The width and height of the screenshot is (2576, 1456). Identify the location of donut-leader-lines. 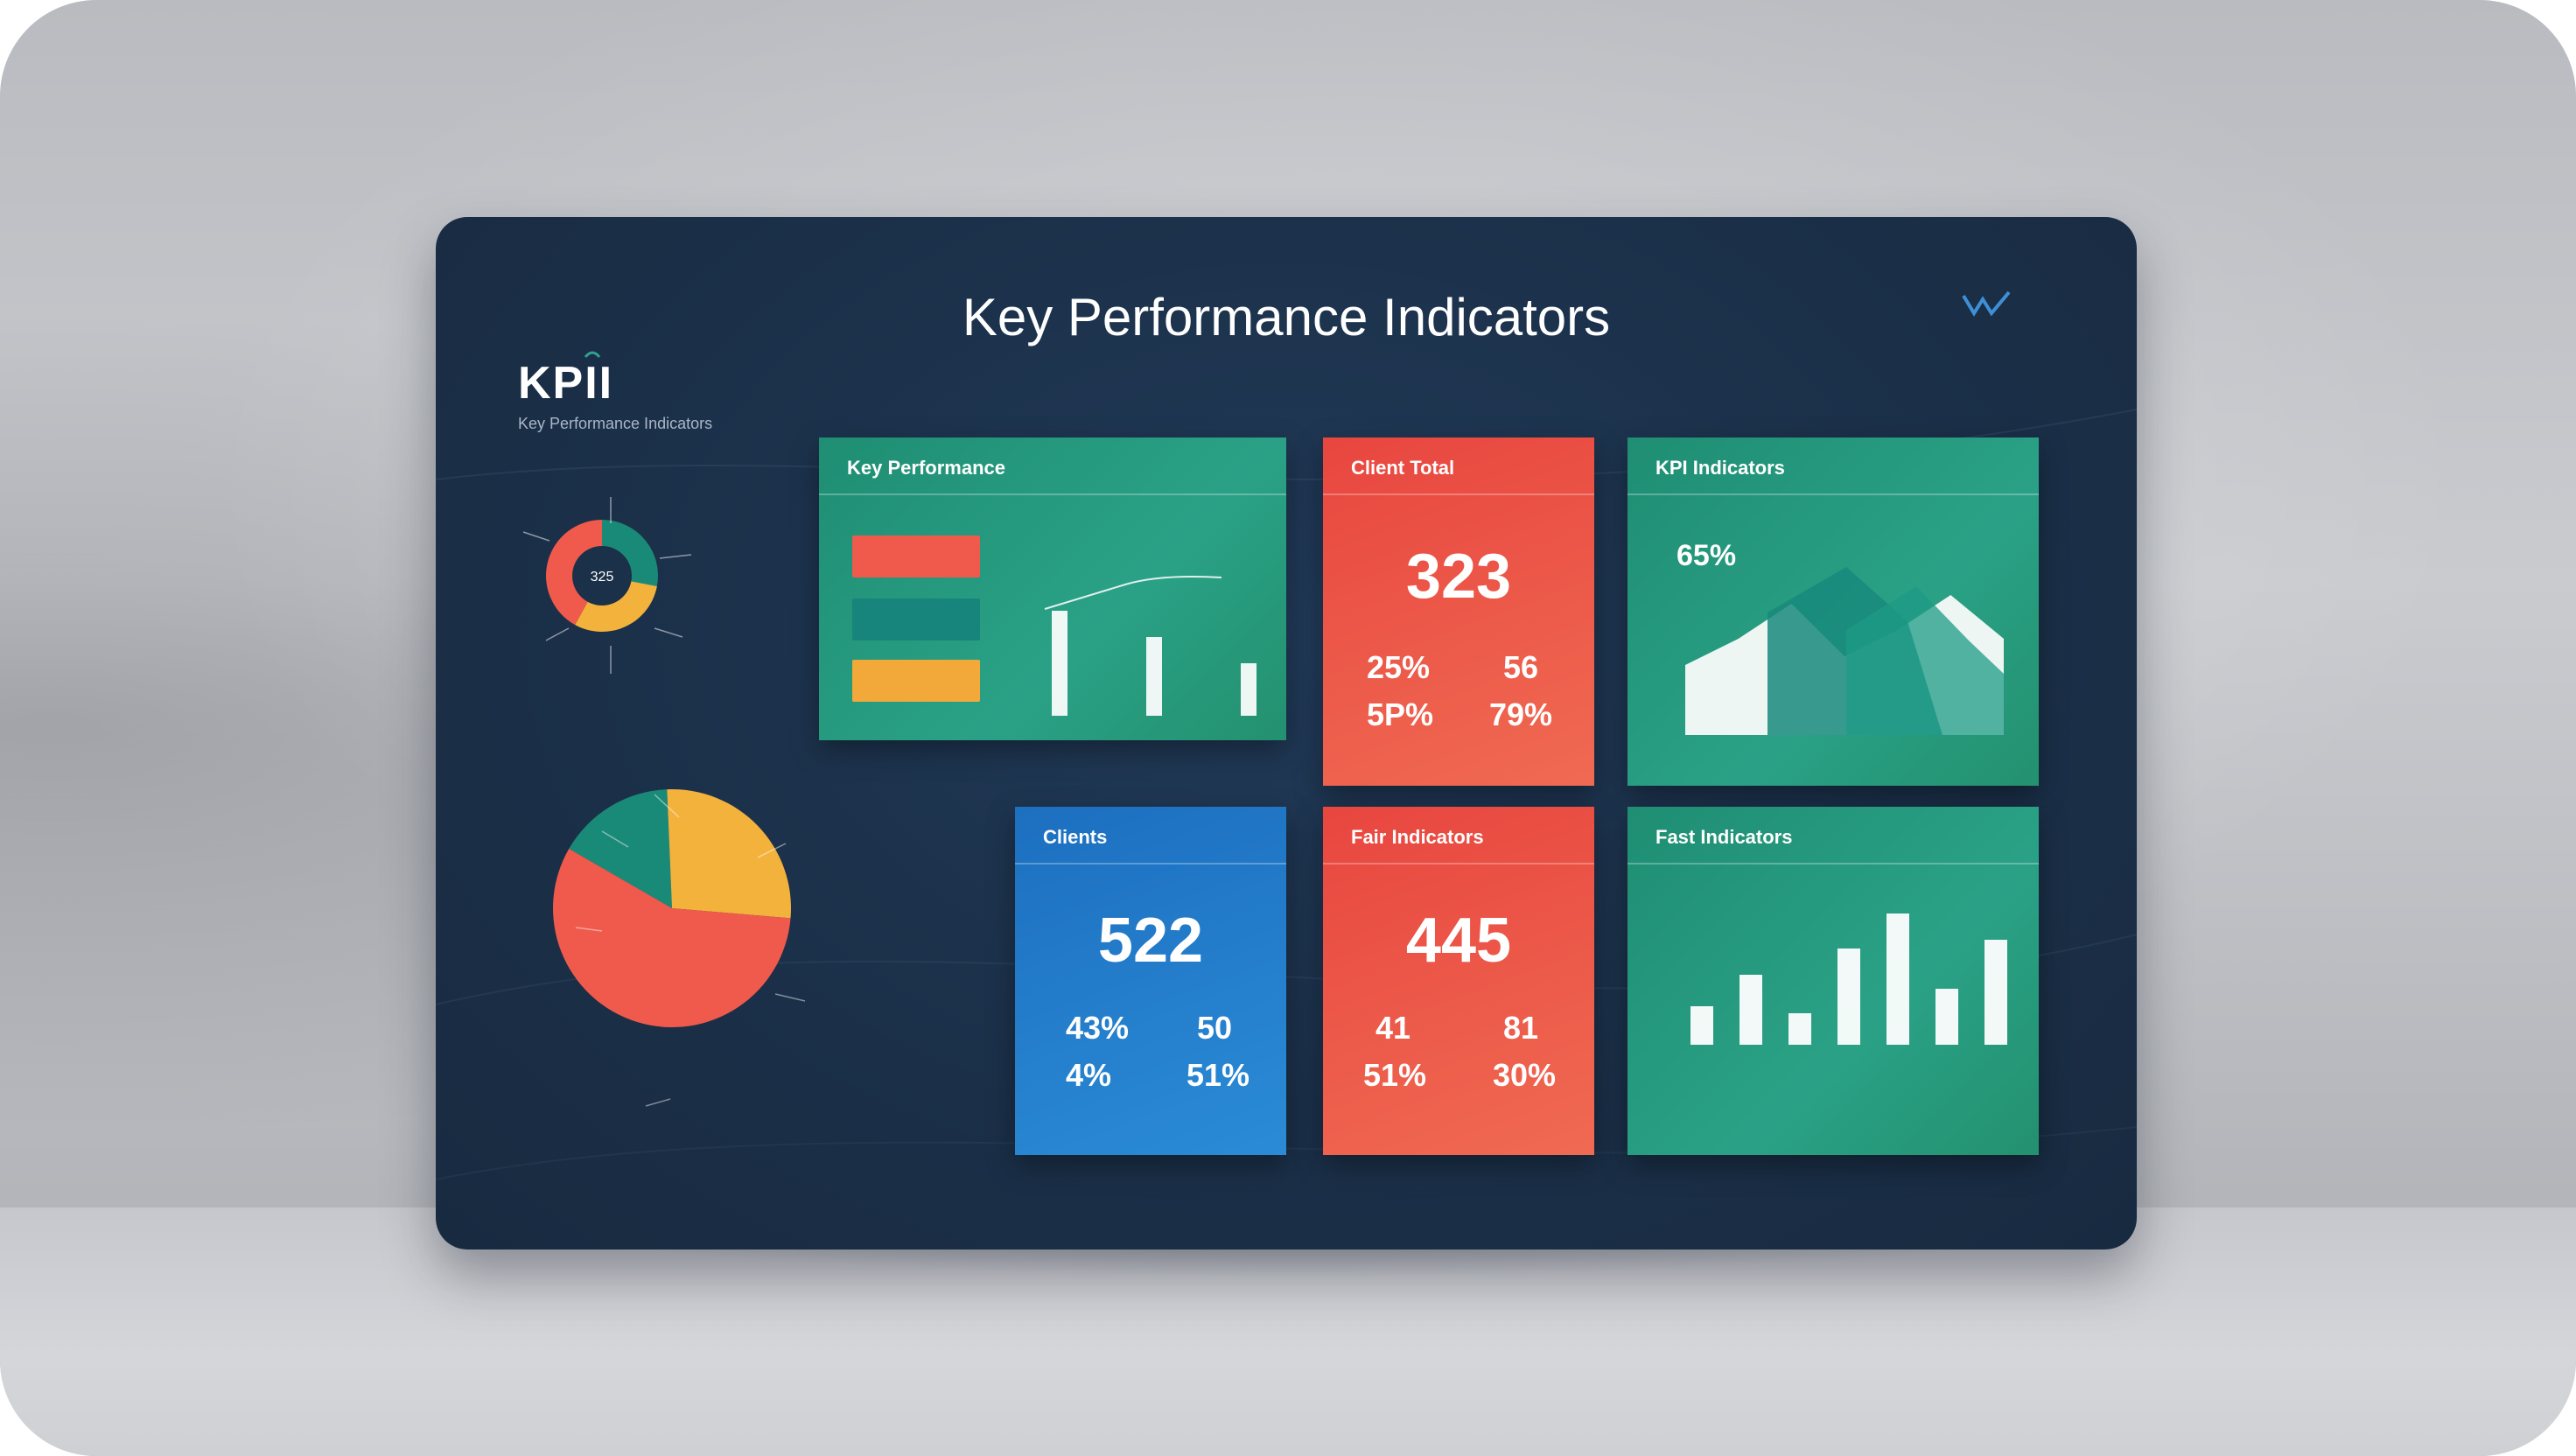
(607, 585).